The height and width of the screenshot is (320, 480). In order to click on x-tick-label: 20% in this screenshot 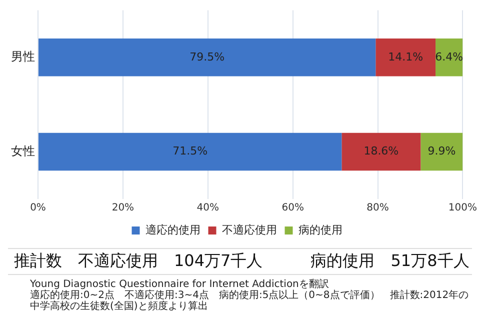, I will do `click(123, 208)`.